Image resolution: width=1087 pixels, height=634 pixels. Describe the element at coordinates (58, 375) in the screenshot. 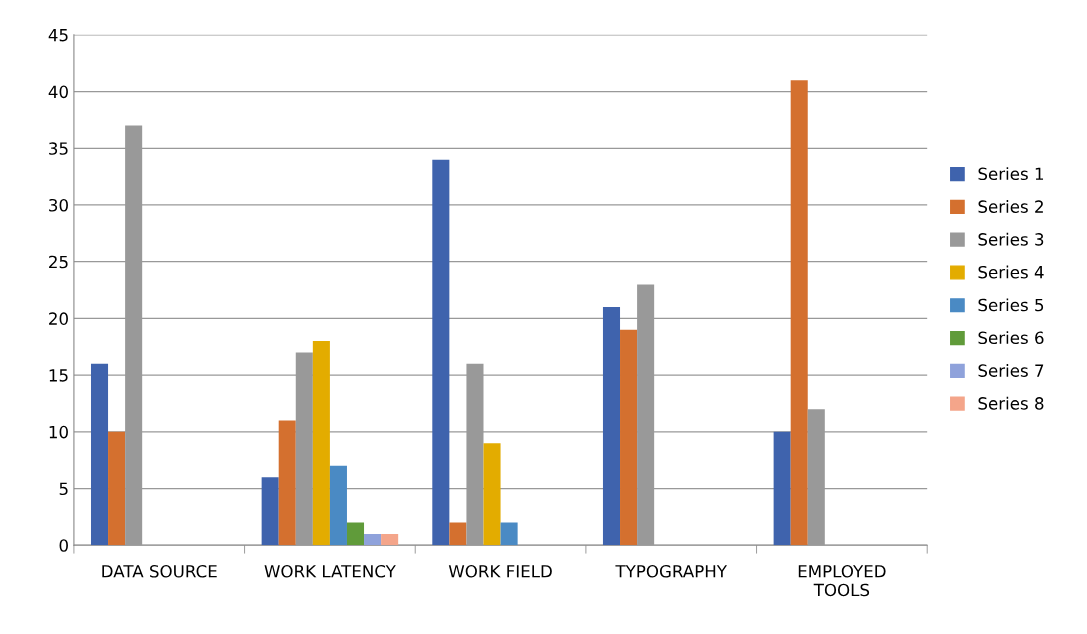

I see `y-tick-label: 15` at that location.